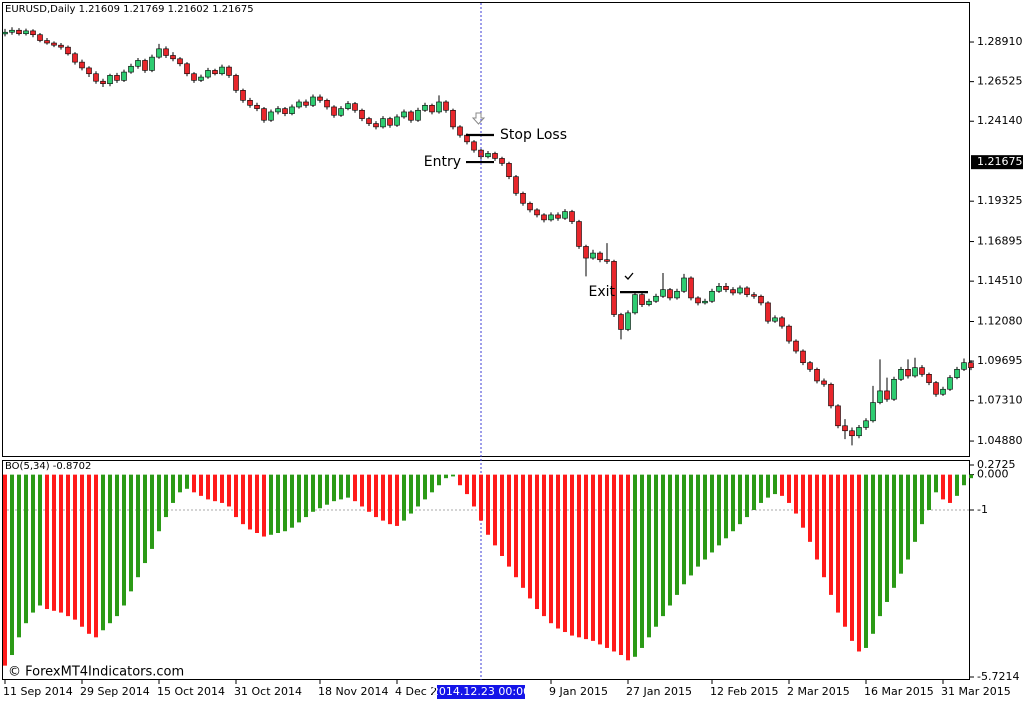 This screenshot has height=704, width=1024. I want to click on signal-icons, so click(552, 196).